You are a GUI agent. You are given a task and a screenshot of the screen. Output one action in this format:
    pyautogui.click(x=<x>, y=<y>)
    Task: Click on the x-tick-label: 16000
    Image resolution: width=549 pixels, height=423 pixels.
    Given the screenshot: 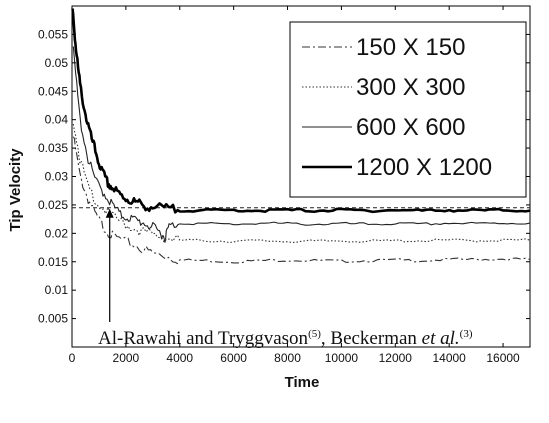 What is the action you would take?
    pyautogui.click(x=503, y=358)
    